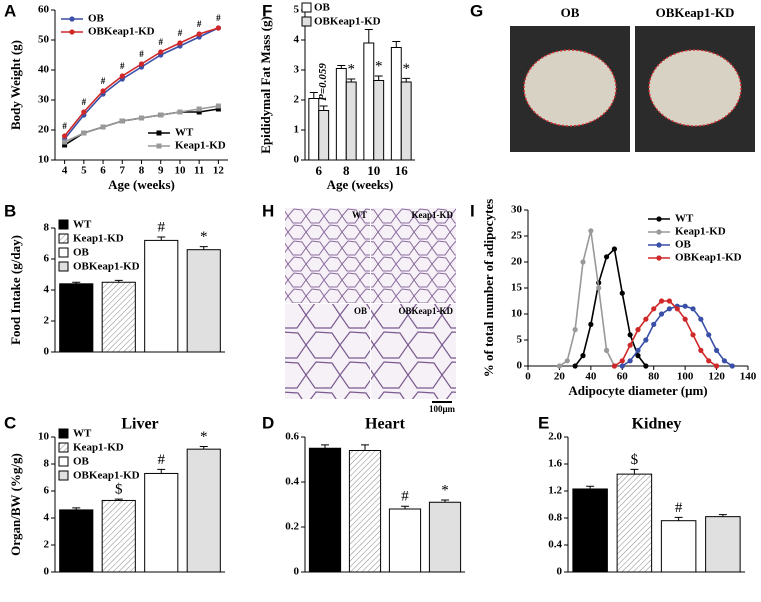 The width and height of the screenshot is (761, 602). I want to click on panel-letter: D, so click(268, 422).